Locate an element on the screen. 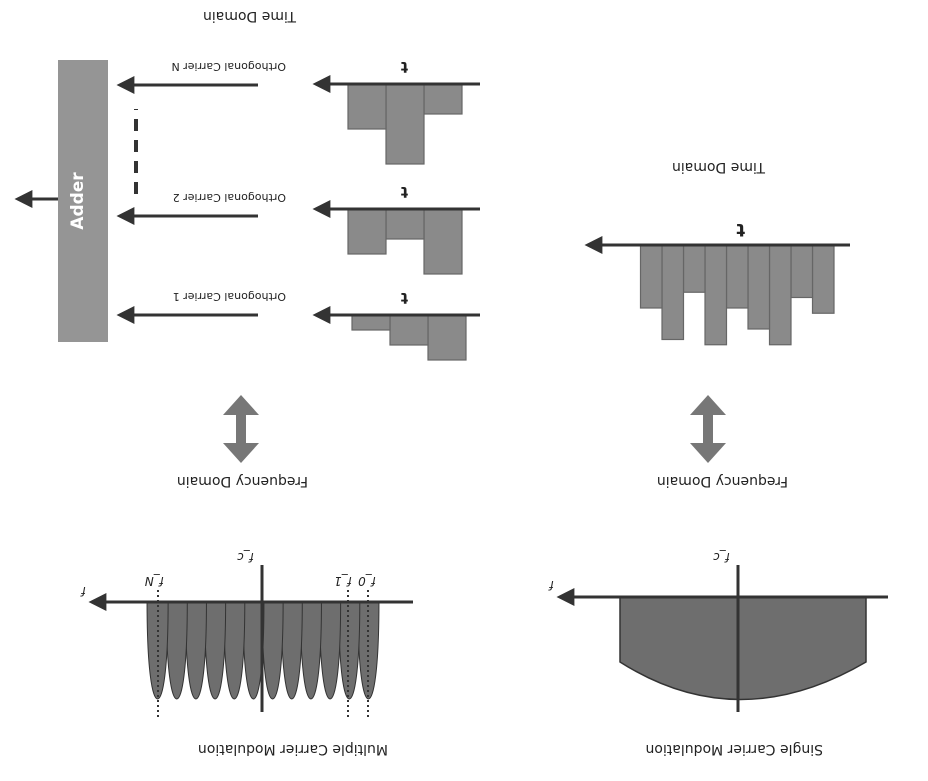 This screenshot has height=781, width=928. carrier-row: t Orthogonal Carrier 2 is located at coordinates (298, 229).